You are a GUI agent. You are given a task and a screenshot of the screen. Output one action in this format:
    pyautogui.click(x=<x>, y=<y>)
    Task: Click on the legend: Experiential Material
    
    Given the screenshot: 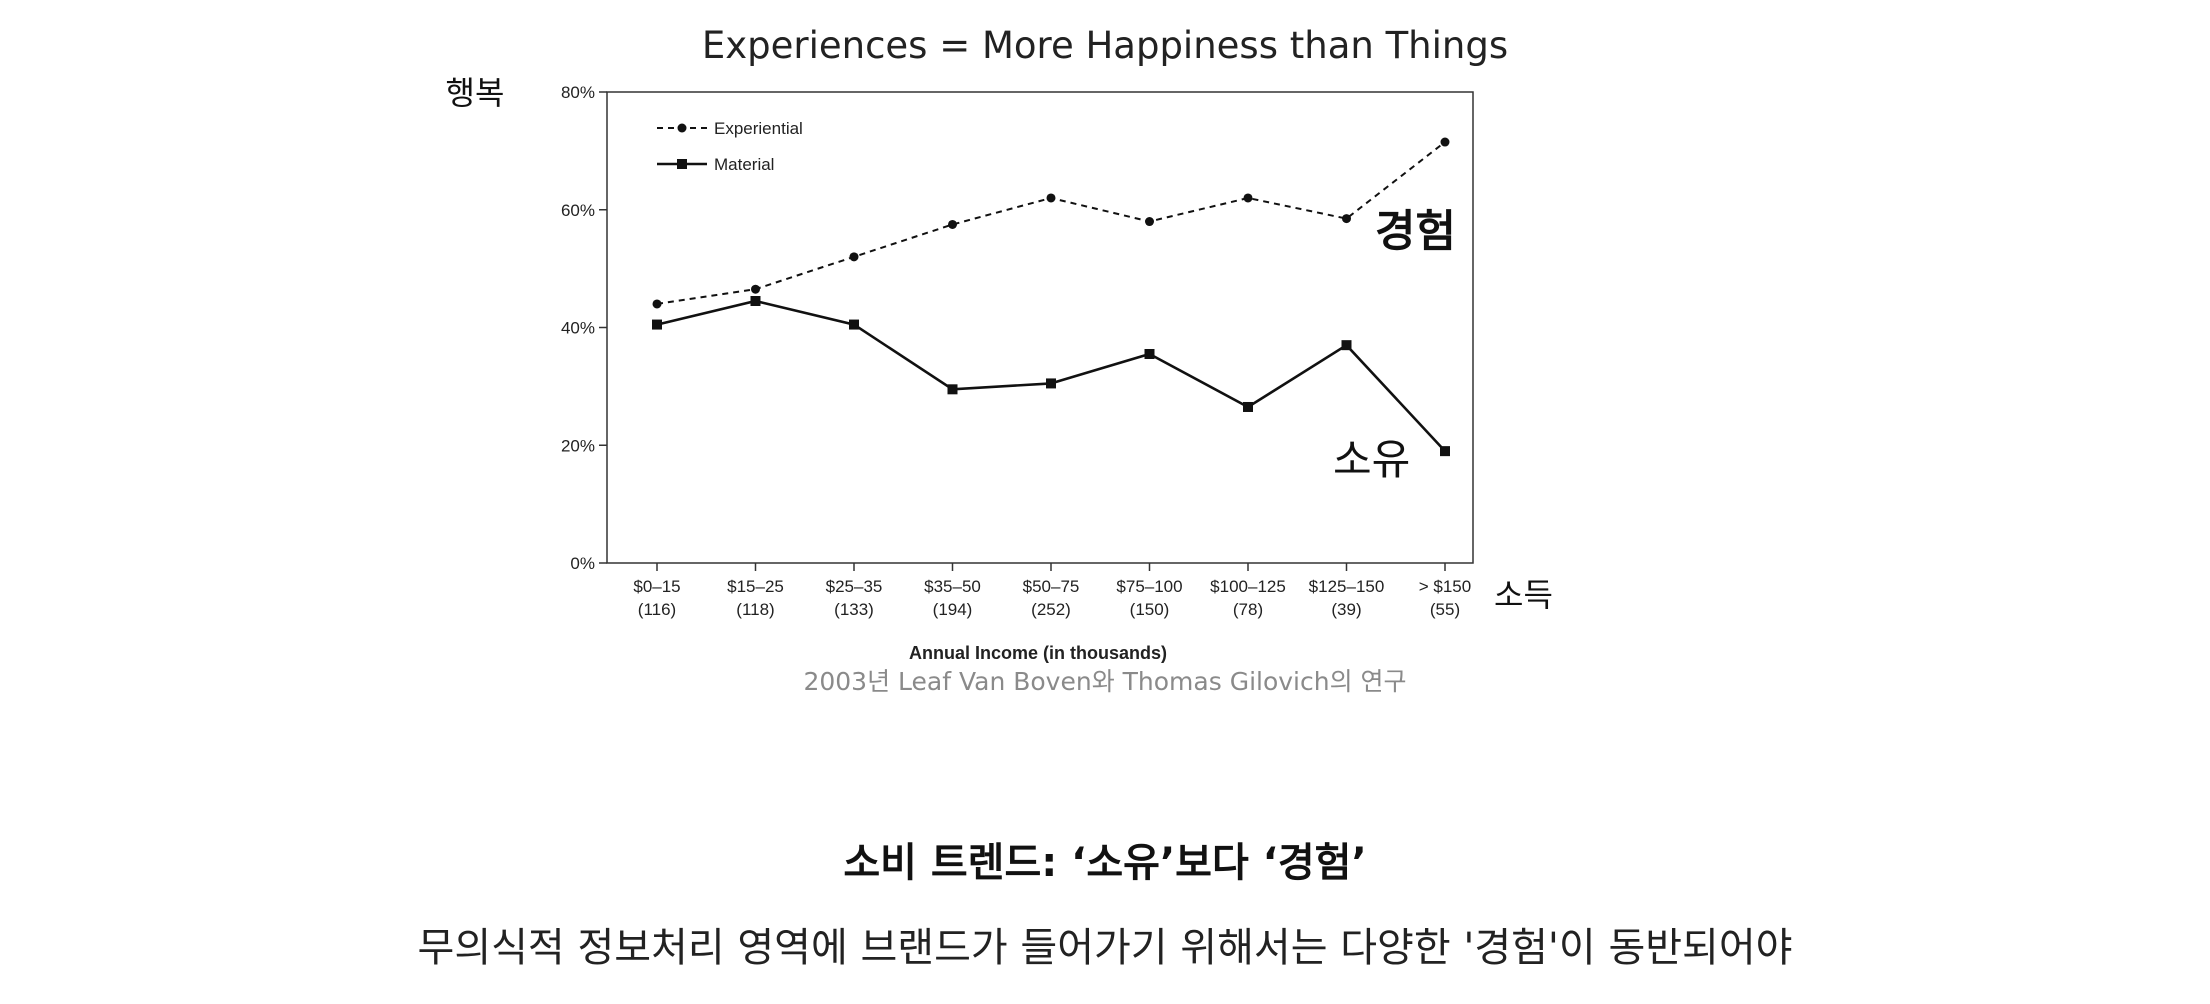 What is the action you would take?
    pyautogui.click(x=730, y=146)
    